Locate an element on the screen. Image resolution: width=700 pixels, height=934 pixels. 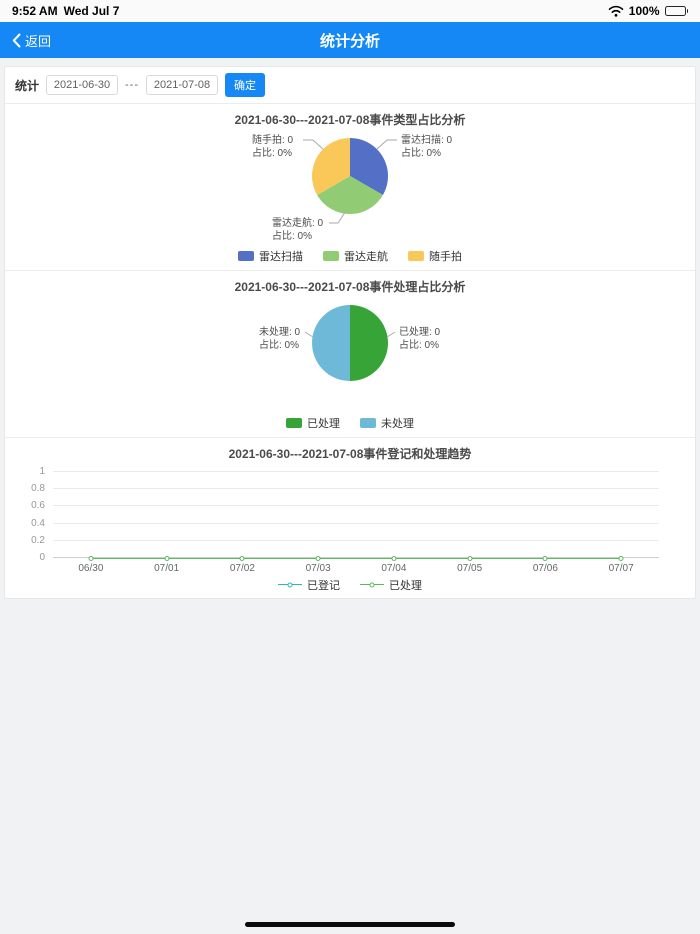
filter-label: 统计 is located at coordinates (27, 85).